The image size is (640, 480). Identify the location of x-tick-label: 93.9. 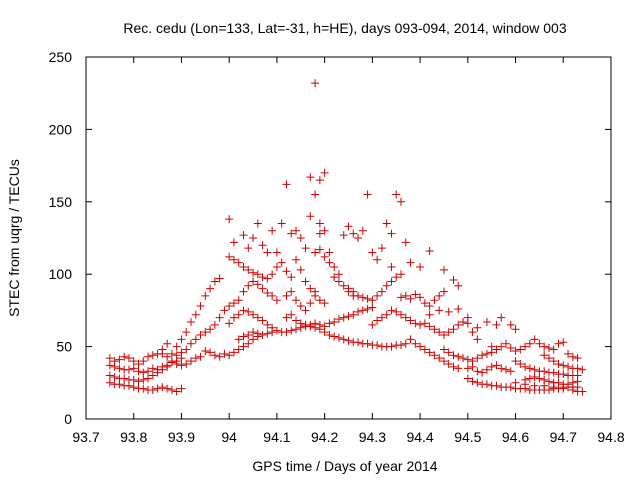
(181, 437).